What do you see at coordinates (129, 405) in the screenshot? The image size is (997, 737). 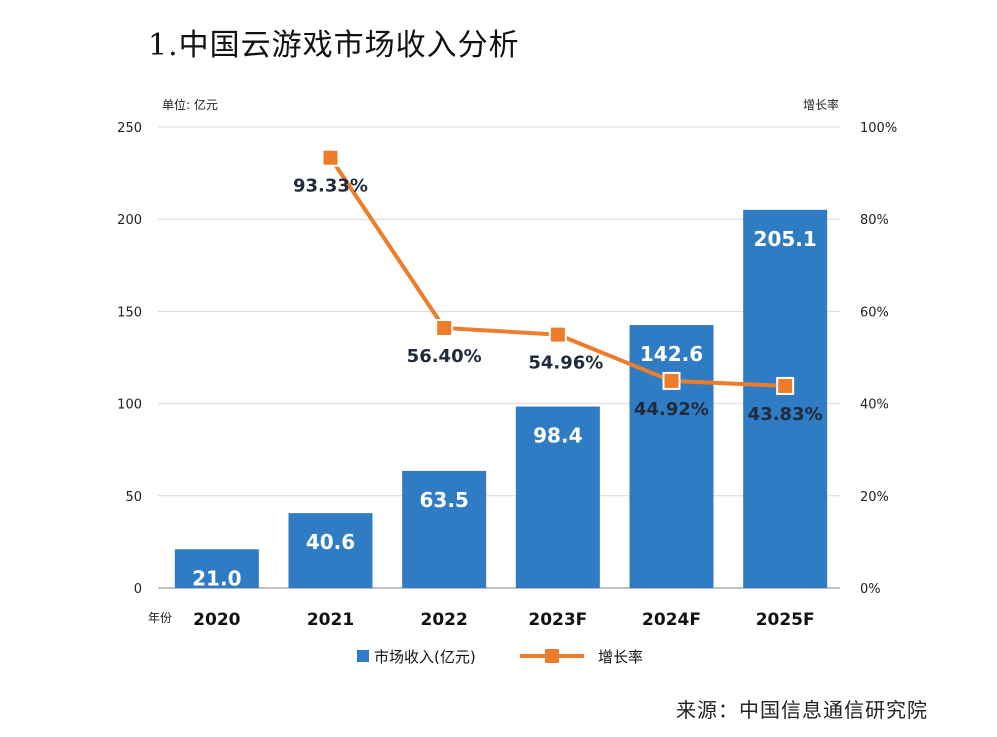 I see `left-tick-label: 100` at bounding box center [129, 405].